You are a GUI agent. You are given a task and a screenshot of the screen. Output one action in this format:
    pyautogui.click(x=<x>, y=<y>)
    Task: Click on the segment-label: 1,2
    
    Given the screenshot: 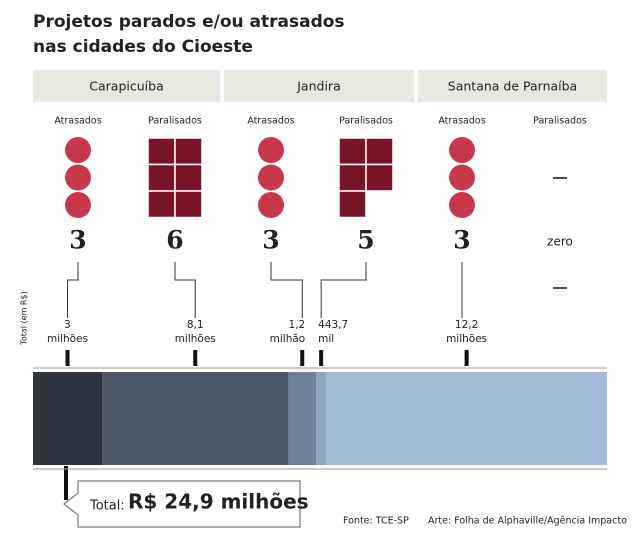 What is the action you would take?
    pyautogui.click(x=297, y=325)
    